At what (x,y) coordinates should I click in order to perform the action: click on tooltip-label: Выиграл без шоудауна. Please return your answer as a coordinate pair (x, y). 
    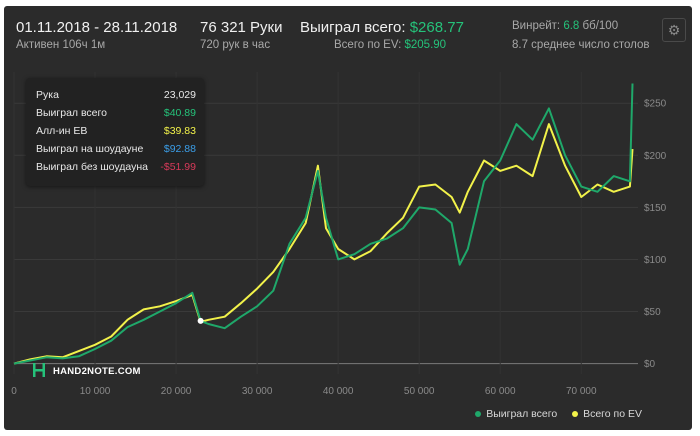
    Looking at the image, I should click on (92, 167).